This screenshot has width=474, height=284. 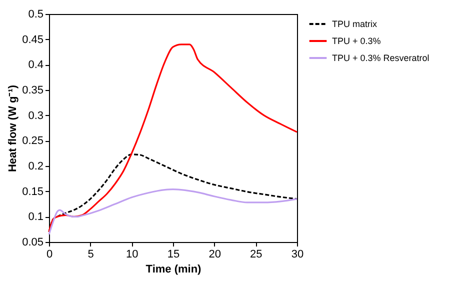 I want to click on x-tick-label: 5, so click(x=91, y=254).